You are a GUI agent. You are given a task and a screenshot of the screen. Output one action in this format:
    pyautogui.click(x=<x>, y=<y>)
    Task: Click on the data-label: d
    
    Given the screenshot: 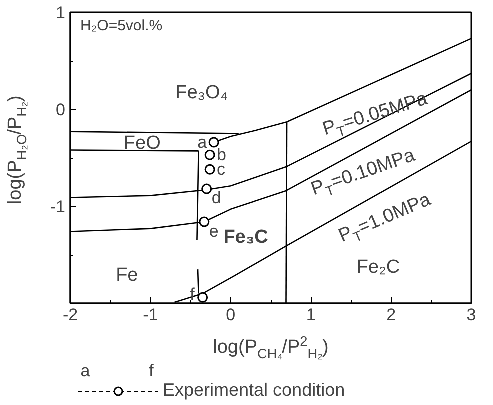 What is the action you would take?
    pyautogui.click(x=217, y=198)
    